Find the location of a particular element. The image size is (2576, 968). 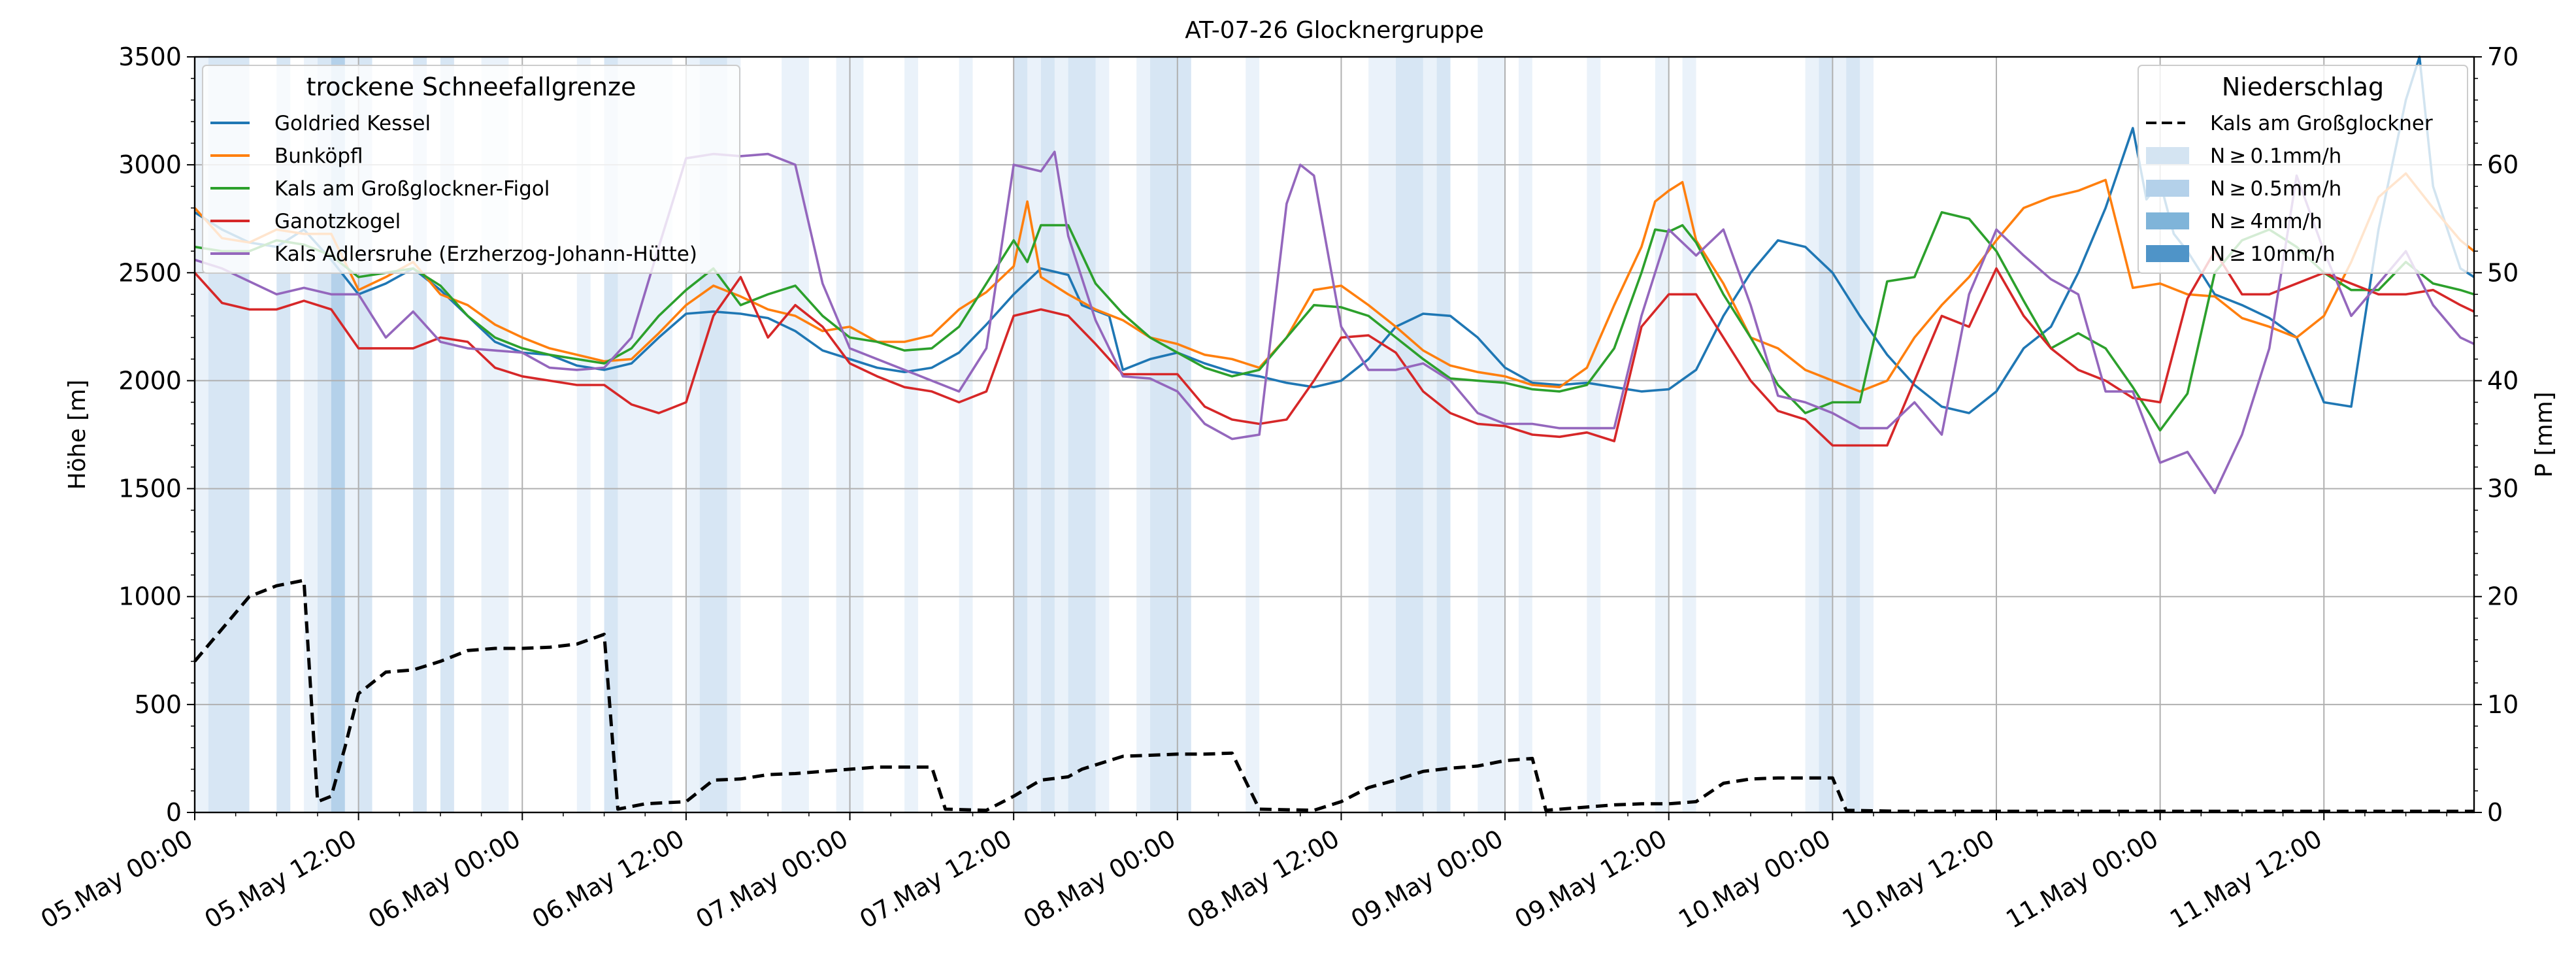

legend-right-title: Niederschlag is located at coordinates (2303, 87).